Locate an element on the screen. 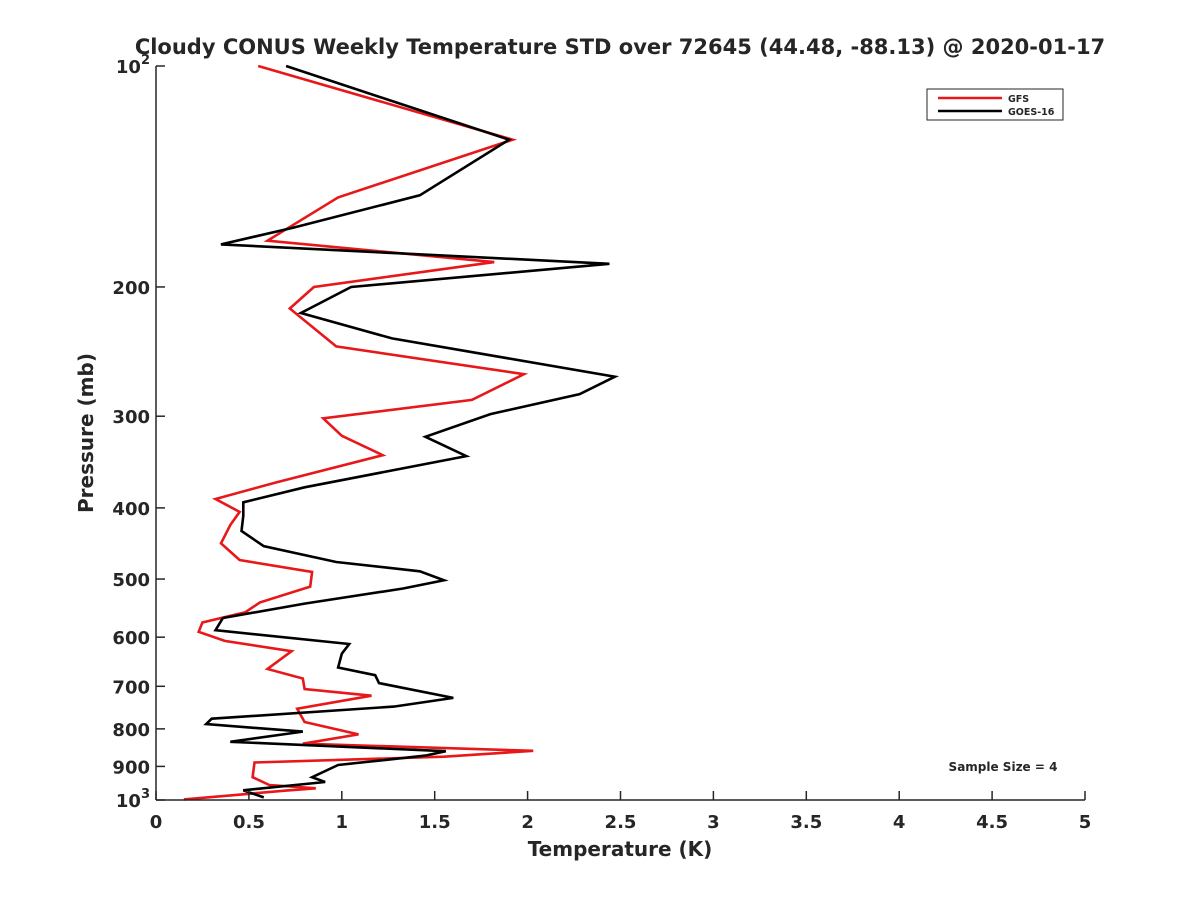  x-tick-label: 1 is located at coordinates (342, 822).